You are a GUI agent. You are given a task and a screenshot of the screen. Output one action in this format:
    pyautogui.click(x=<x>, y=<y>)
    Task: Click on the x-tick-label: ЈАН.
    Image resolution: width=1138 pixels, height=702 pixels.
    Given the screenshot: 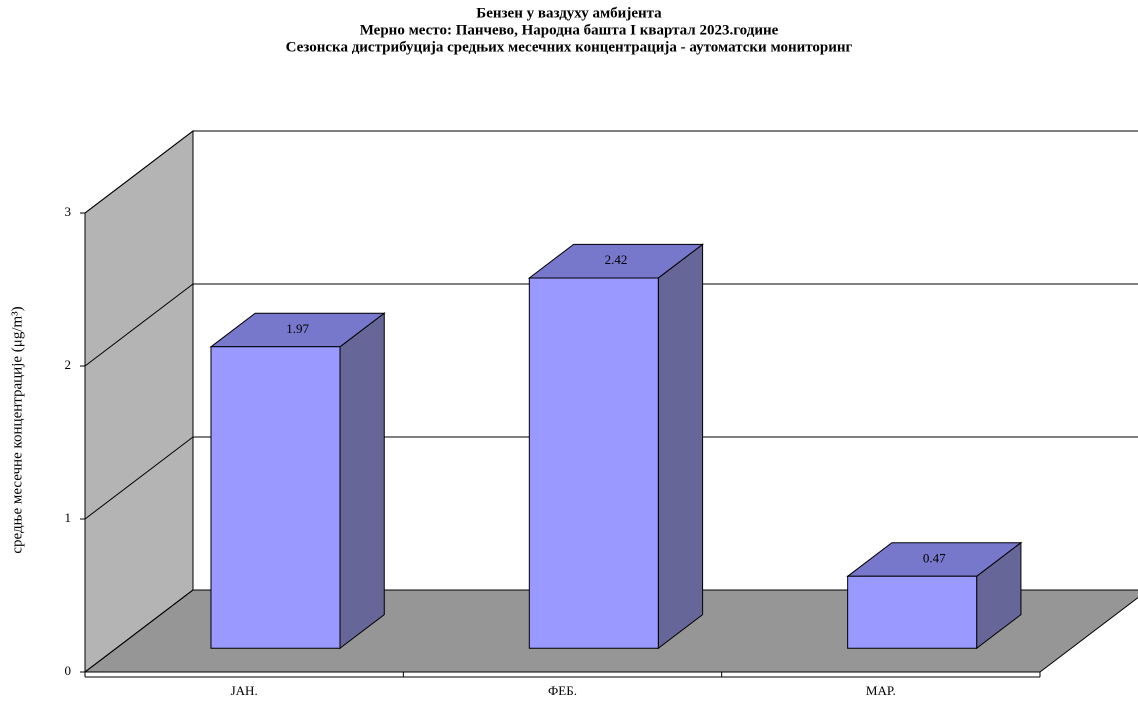 What is the action you would take?
    pyautogui.click(x=244, y=690)
    